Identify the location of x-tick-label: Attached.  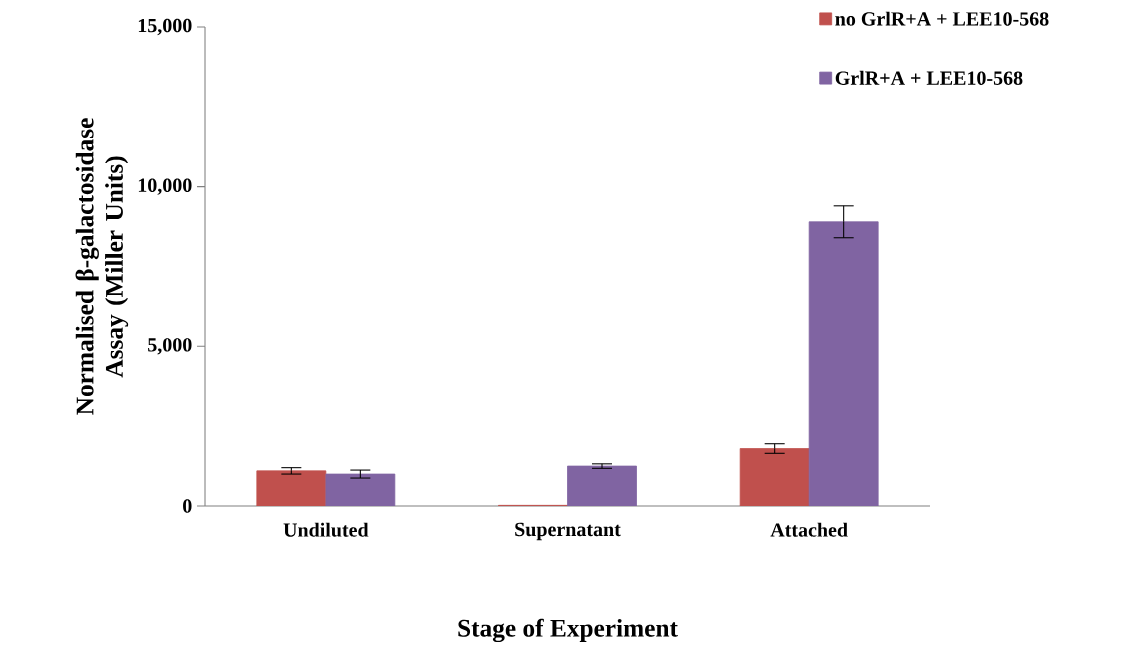
(809, 529).